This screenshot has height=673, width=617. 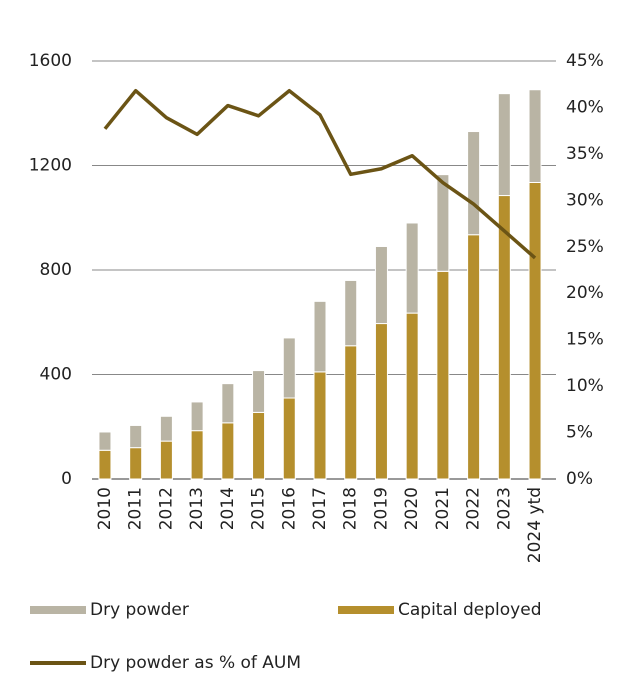 I want to click on x-tick-label: 2022, so click(x=474, y=508).